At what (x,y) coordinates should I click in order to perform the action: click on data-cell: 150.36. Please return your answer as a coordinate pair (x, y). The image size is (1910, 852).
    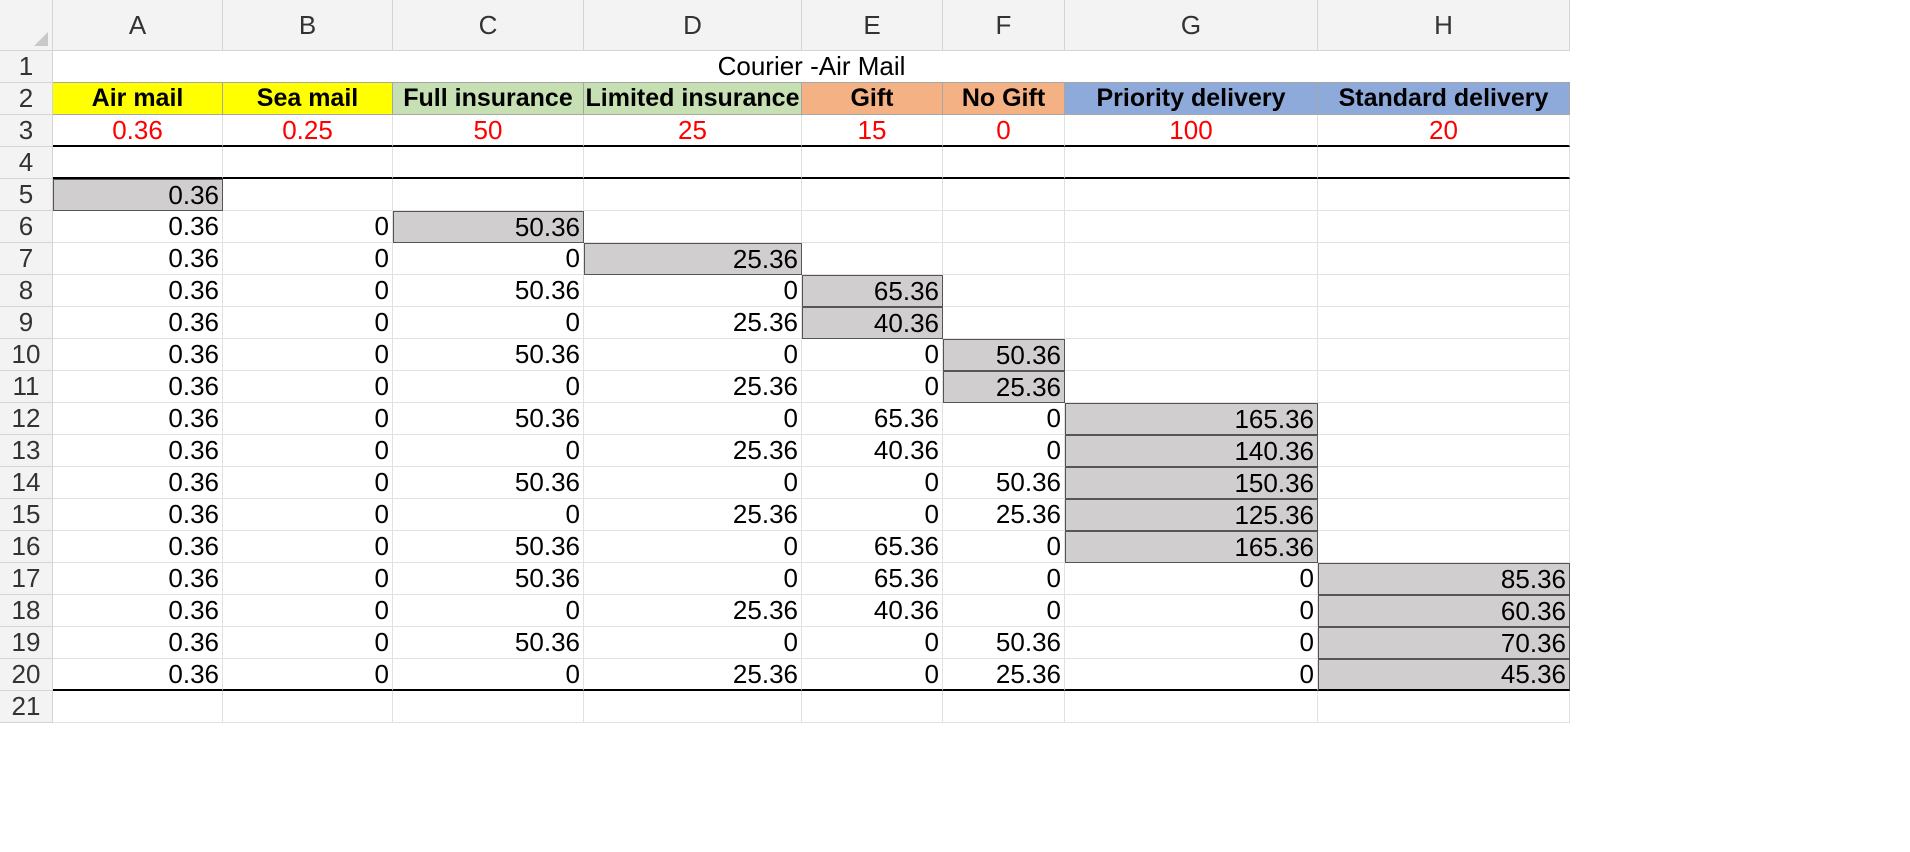
    Looking at the image, I should click on (1191, 483).